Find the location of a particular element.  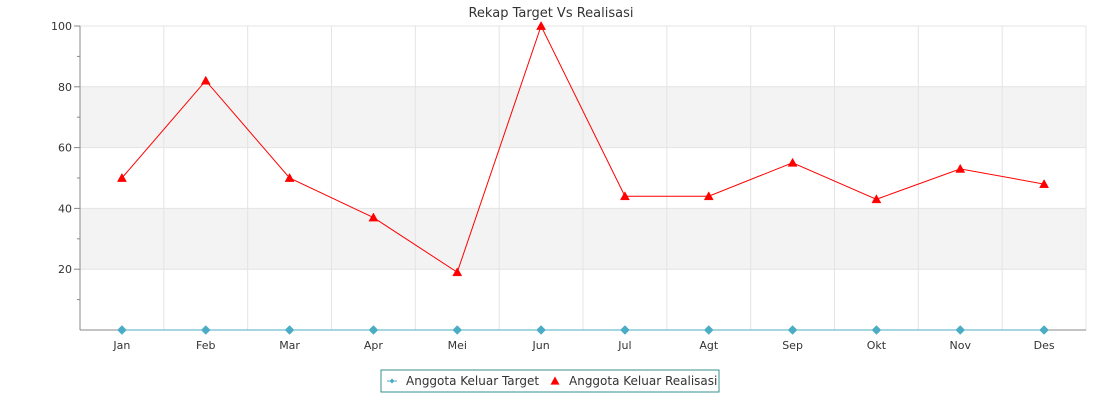

x-tick-label: Jul is located at coordinates (624, 345).